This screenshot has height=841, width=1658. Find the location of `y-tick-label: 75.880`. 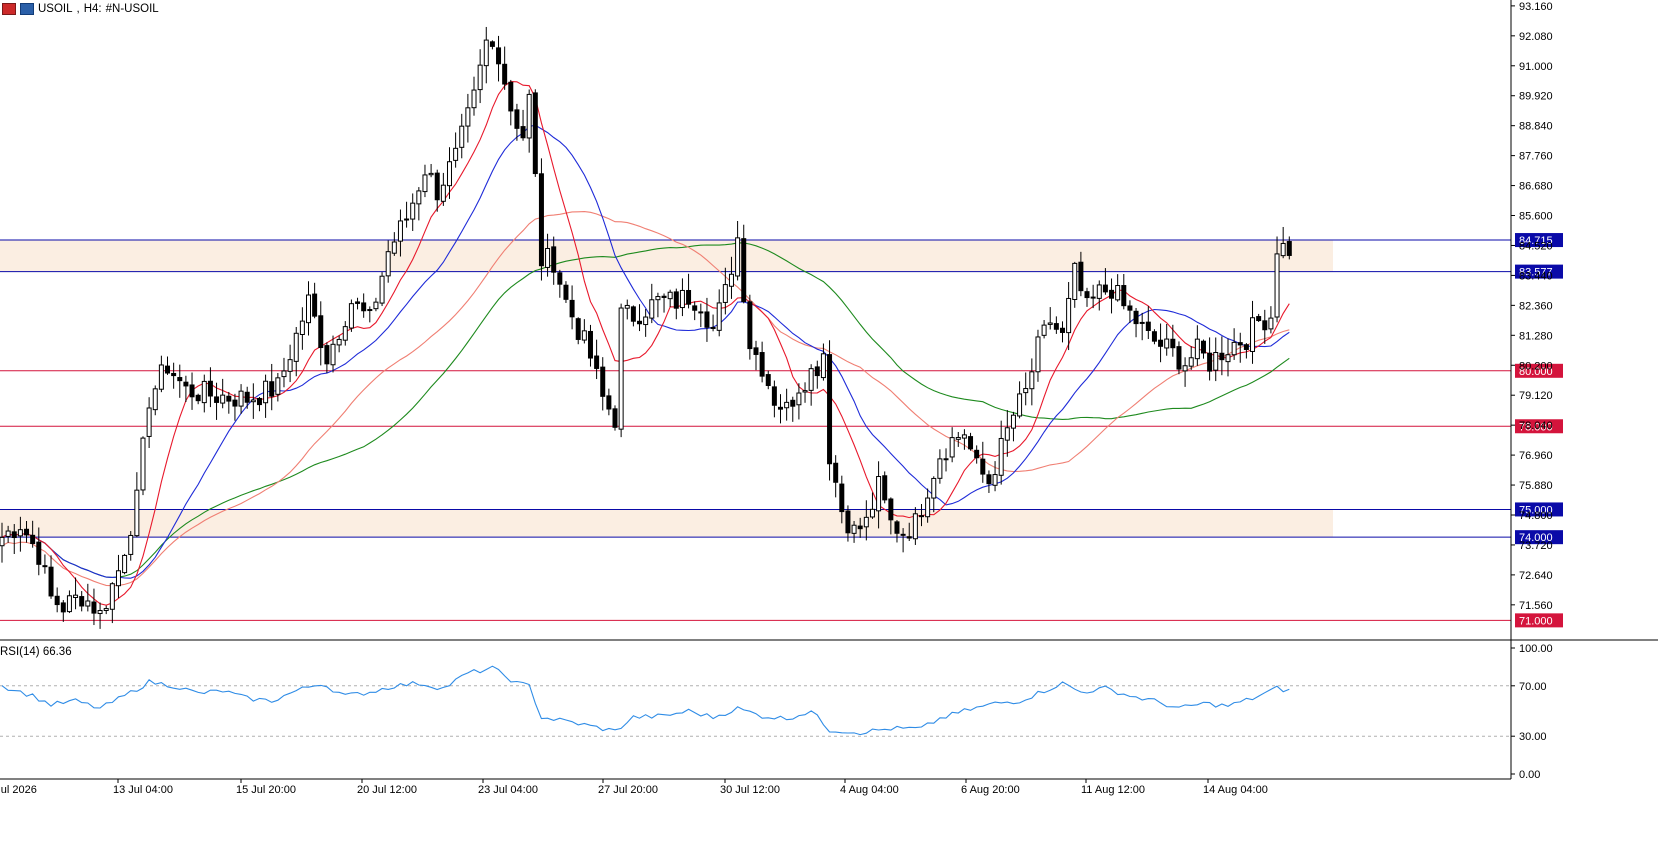

y-tick-label: 75.880 is located at coordinates (1536, 486).